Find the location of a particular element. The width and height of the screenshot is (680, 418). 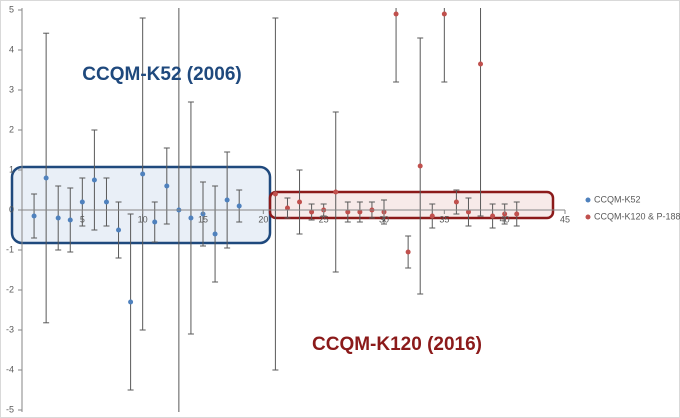

k120-box is located at coordinates (411, 205).